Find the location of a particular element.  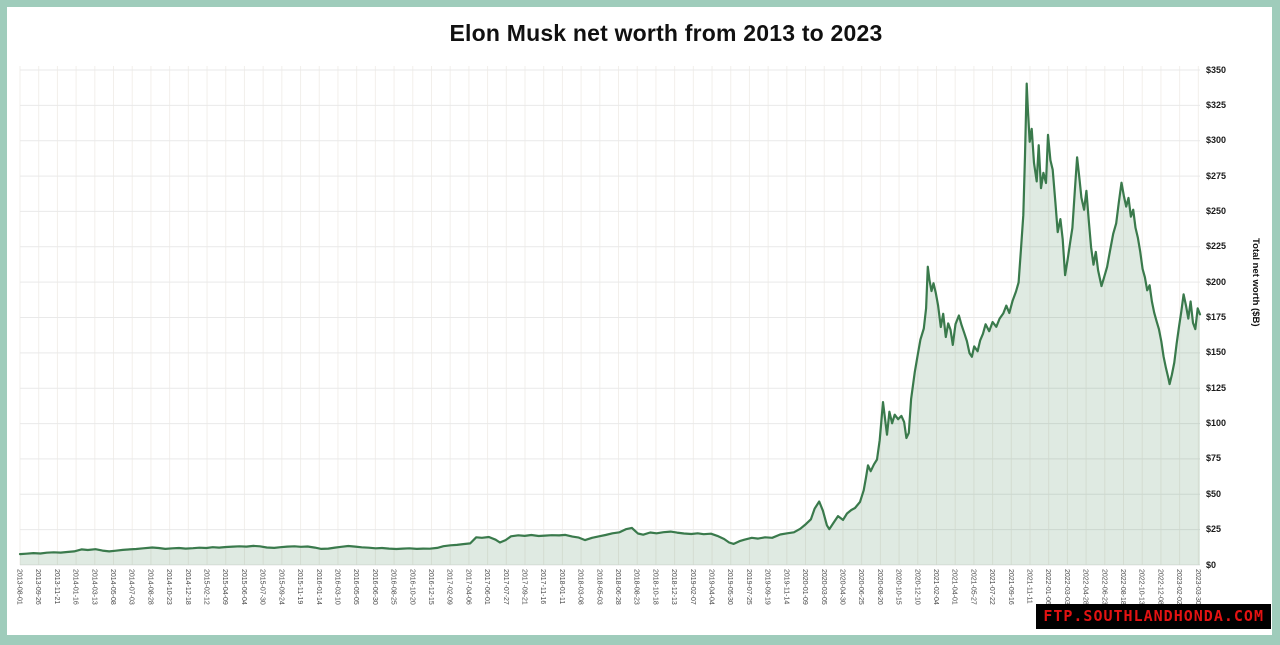

x-tick-label: 2022-10-13 is located at coordinates (1141, 587).